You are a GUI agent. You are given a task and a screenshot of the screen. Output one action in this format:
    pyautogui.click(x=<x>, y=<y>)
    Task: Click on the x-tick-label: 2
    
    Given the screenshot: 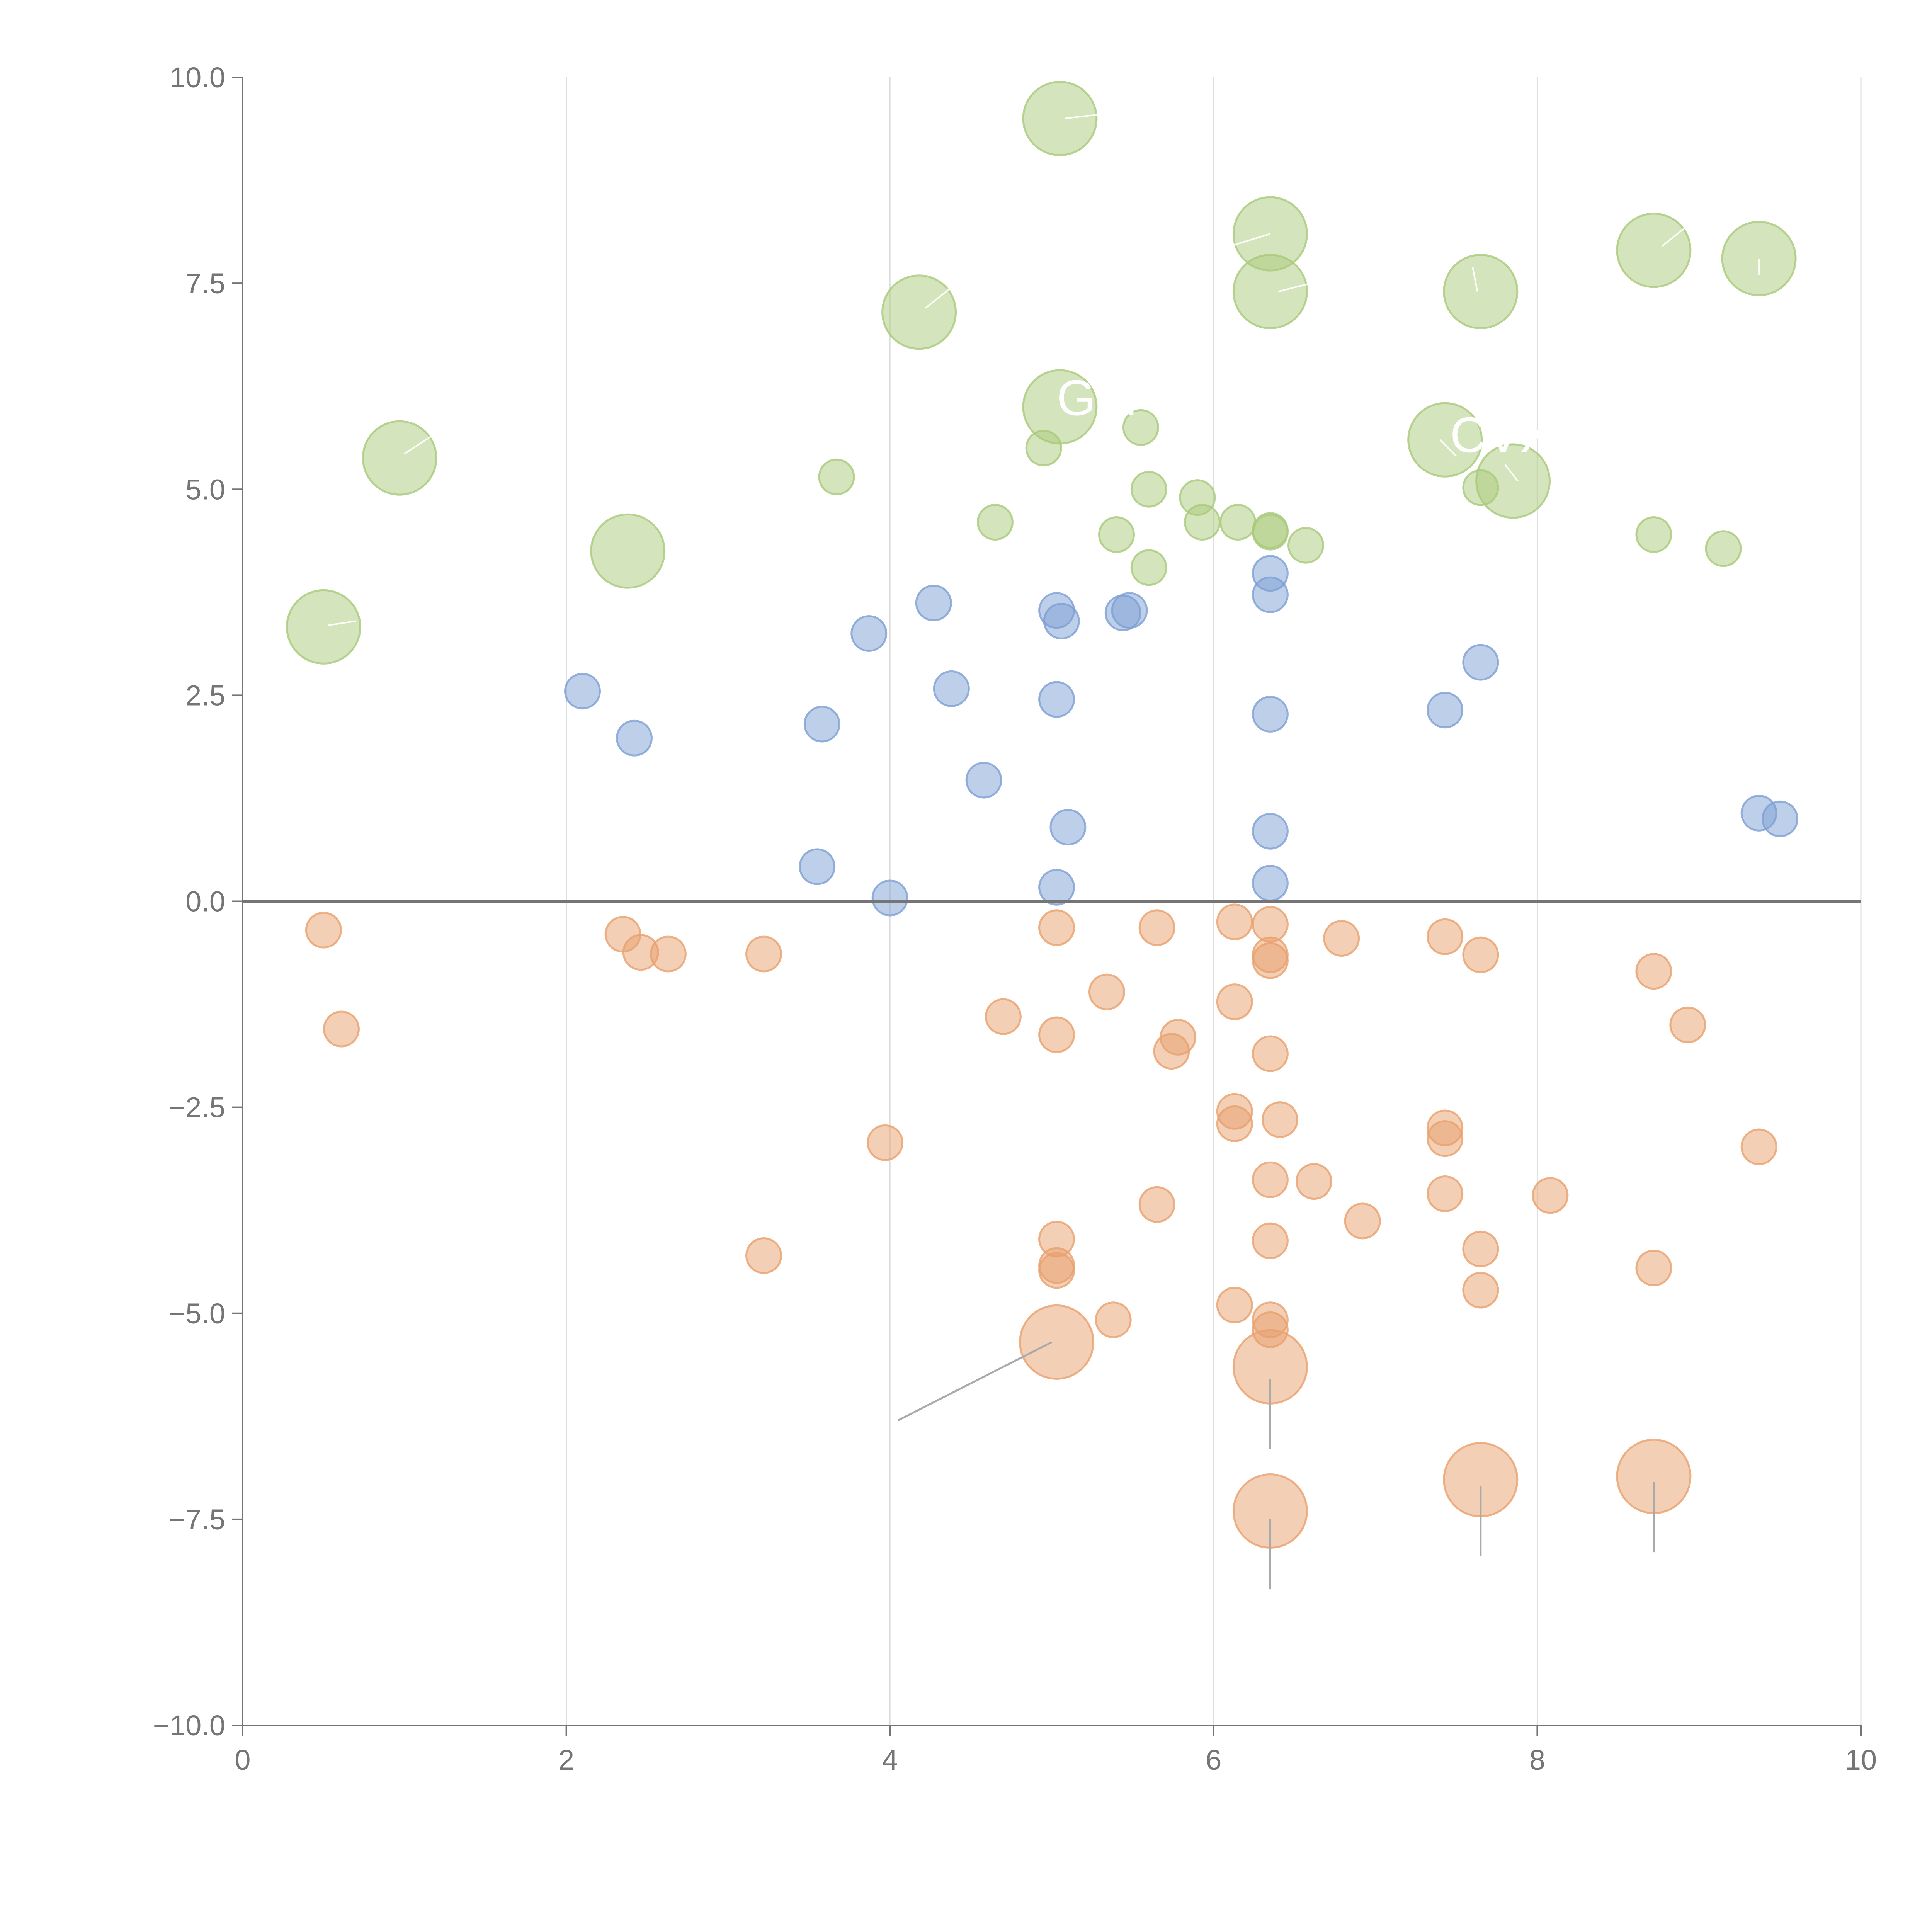 What is the action you would take?
    pyautogui.click(x=566, y=1760)
    